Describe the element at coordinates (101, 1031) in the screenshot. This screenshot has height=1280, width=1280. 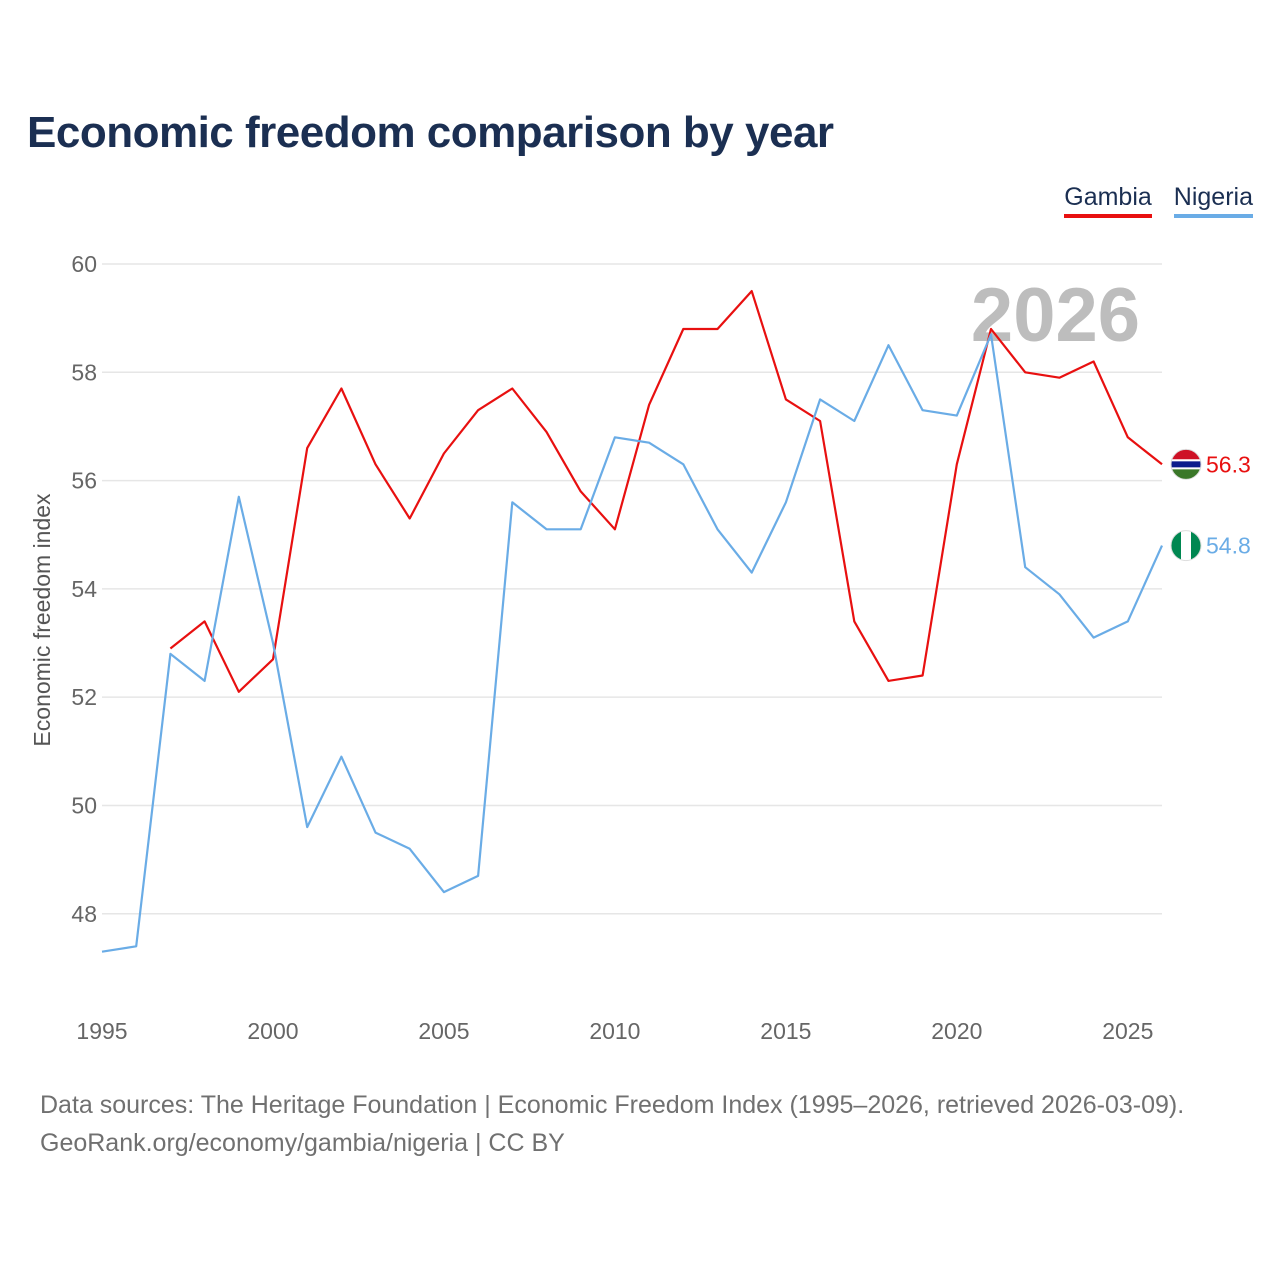
I see `x-tick-label: 1995` at that location.